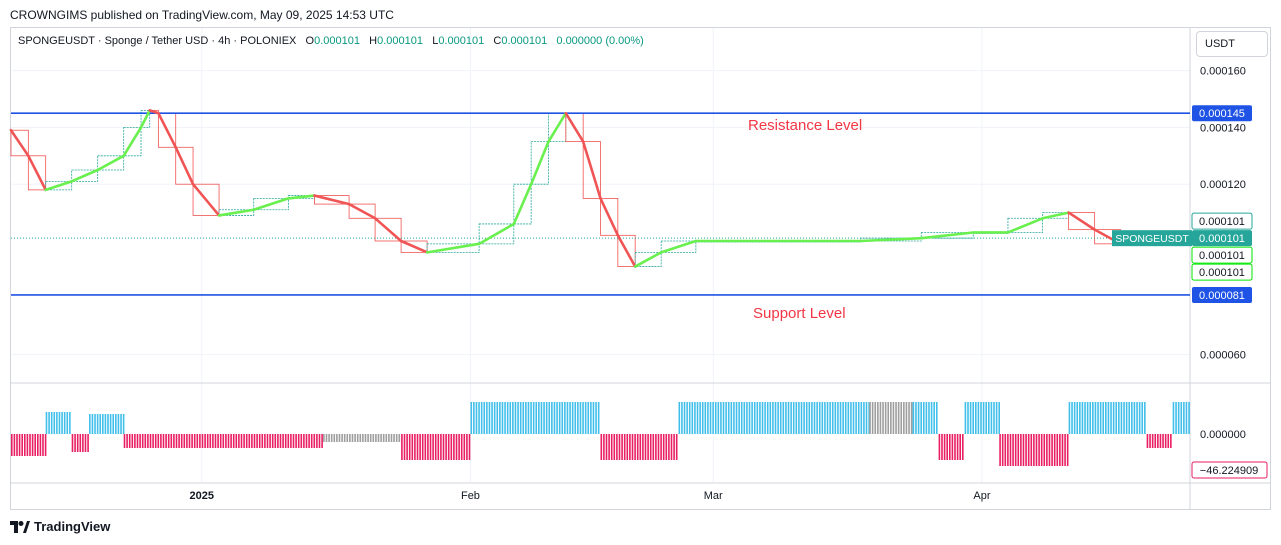  Describe the element at coordinates (400, 41) in the screenshot. I see `high-value: 0.000101` at that location.